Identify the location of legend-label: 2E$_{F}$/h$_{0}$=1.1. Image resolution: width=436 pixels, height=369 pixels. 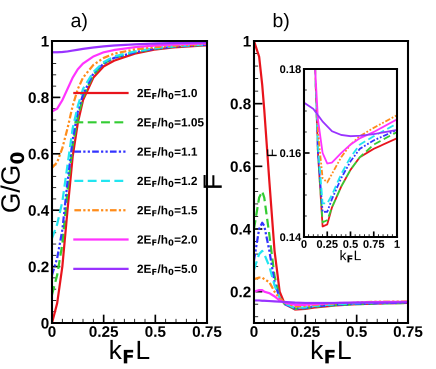
(167, 152).